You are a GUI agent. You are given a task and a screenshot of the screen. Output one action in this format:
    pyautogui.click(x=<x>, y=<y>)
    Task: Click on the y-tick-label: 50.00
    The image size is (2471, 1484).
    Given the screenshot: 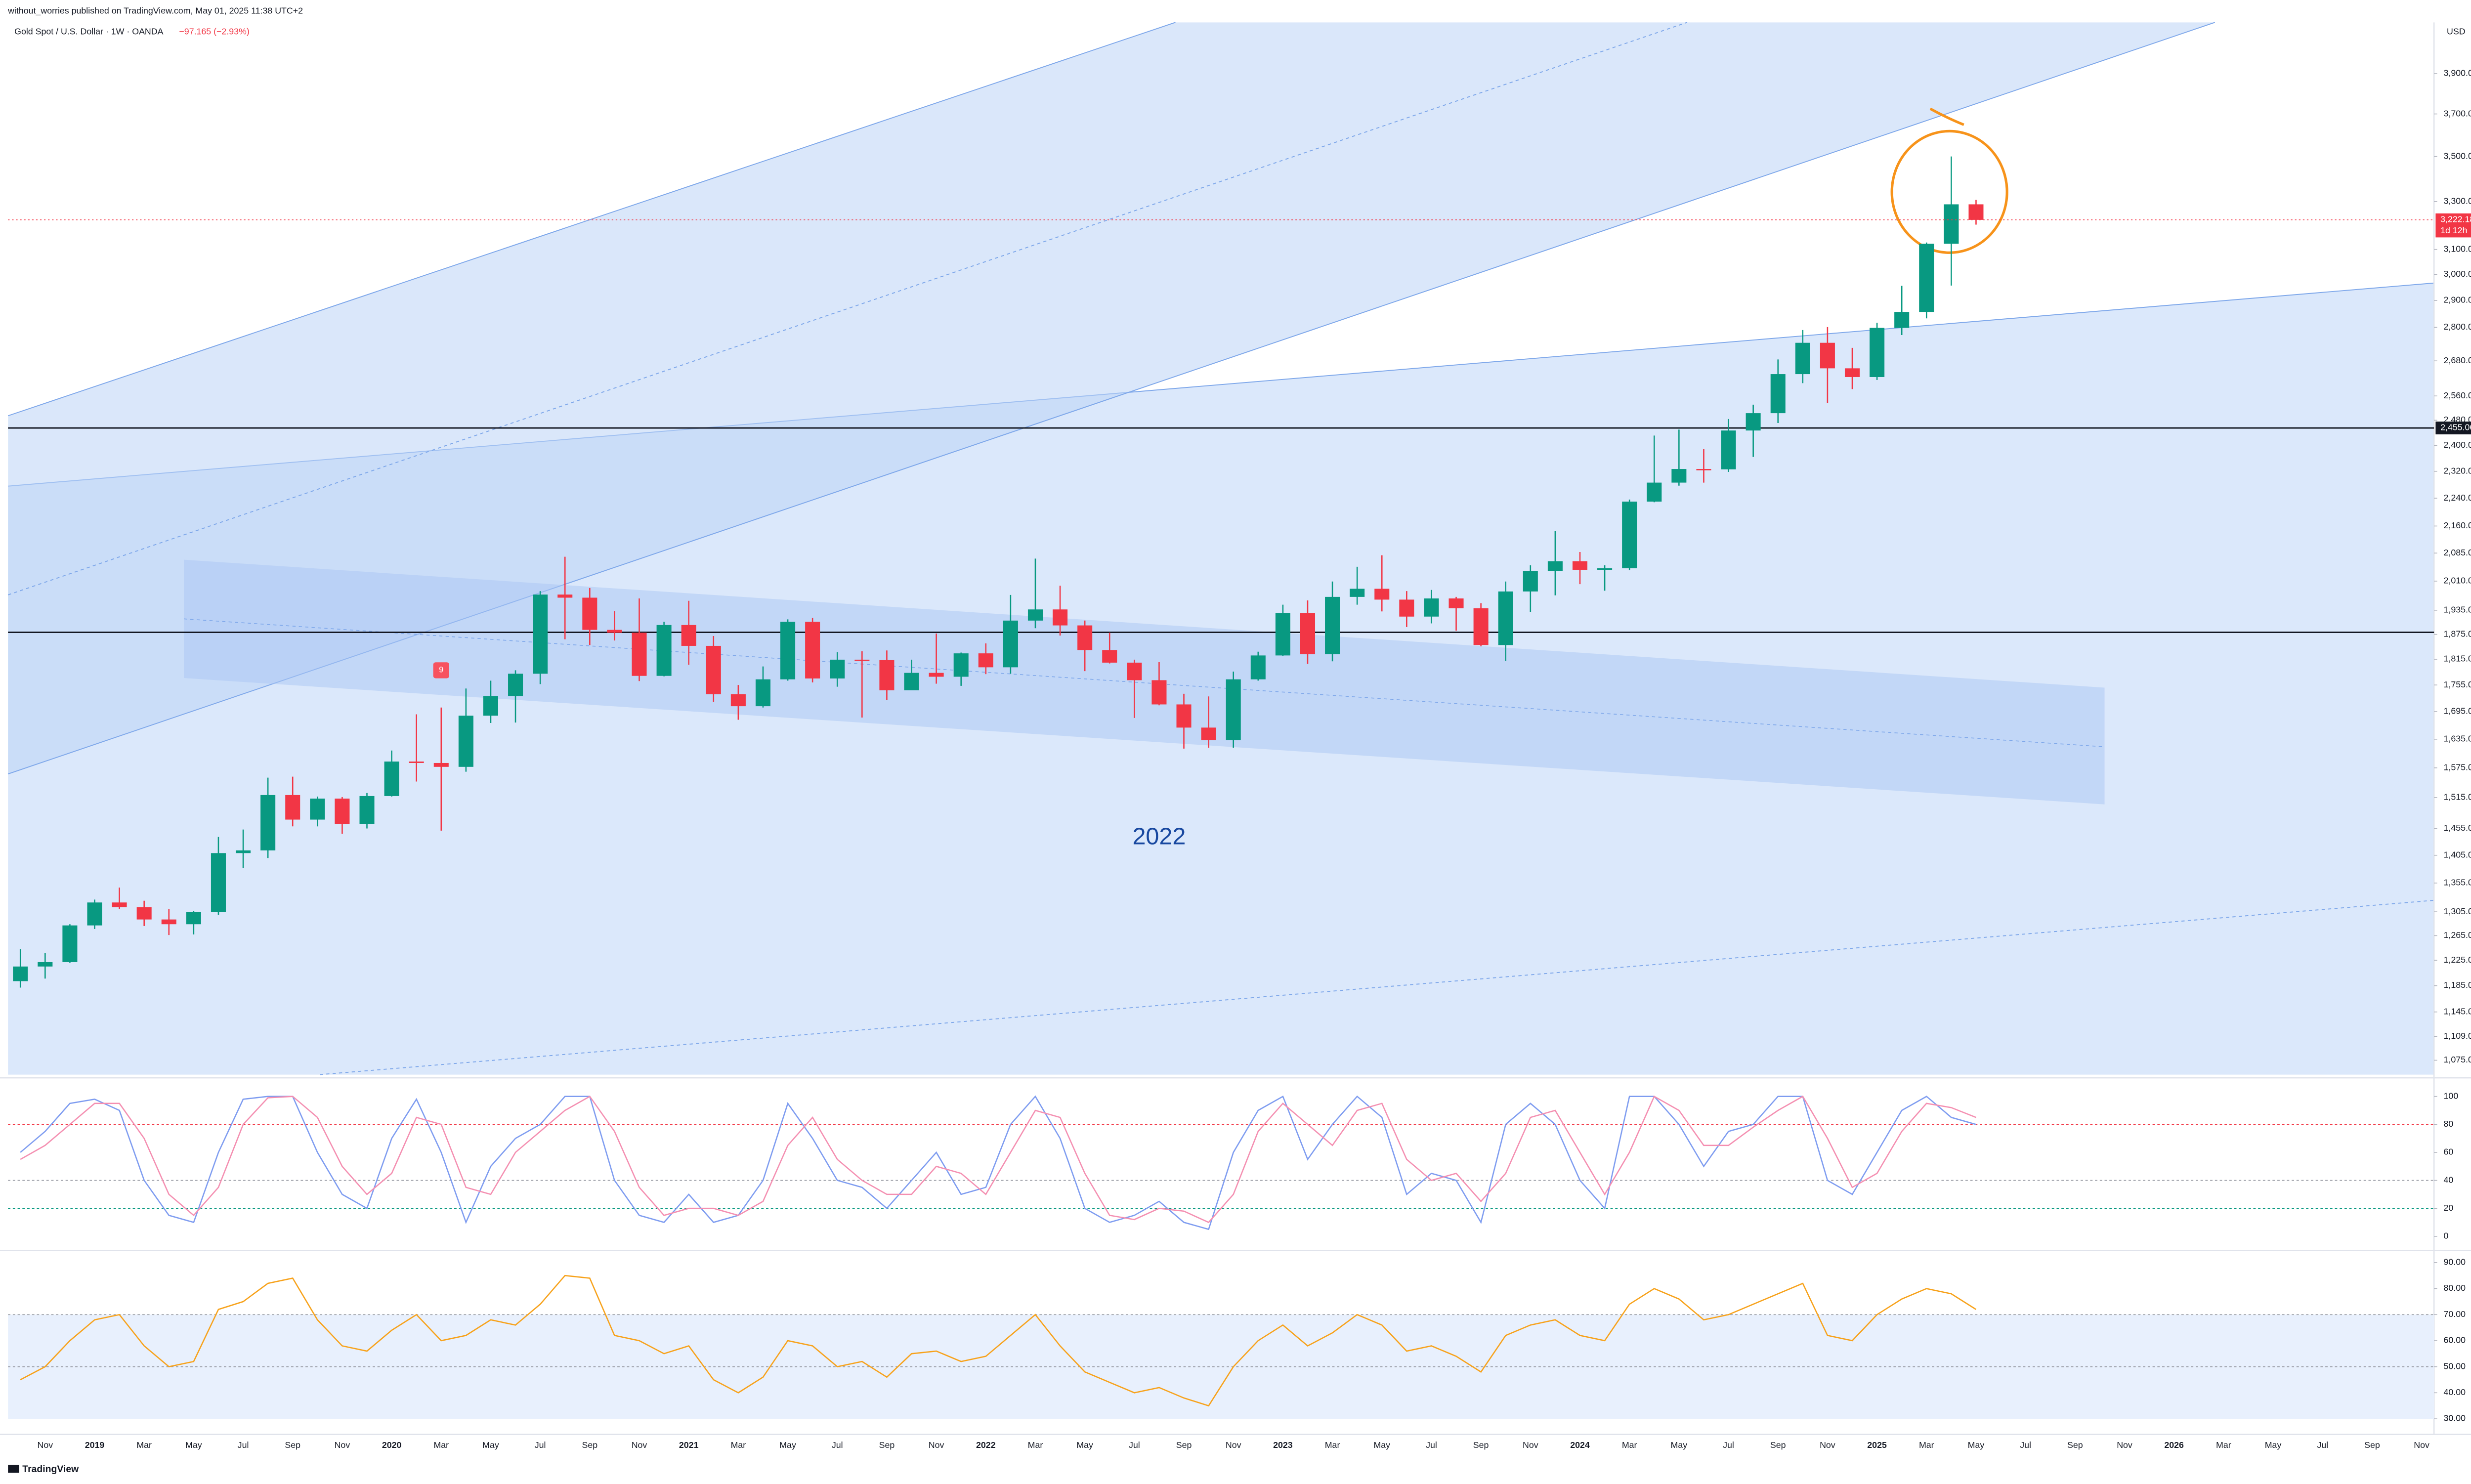 What is the action you would take?
    pyautogui.click(x=2455, y=1366)
    